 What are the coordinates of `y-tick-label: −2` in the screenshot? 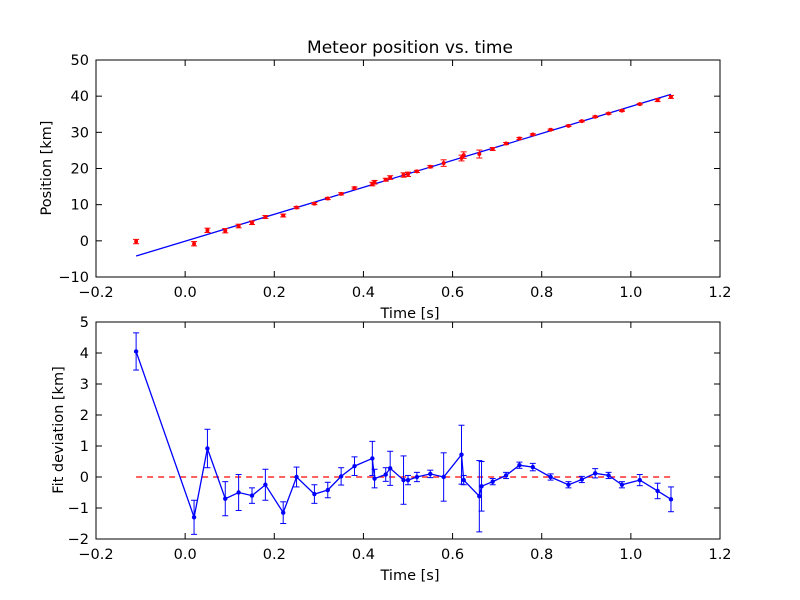 It's located at (78, 540).